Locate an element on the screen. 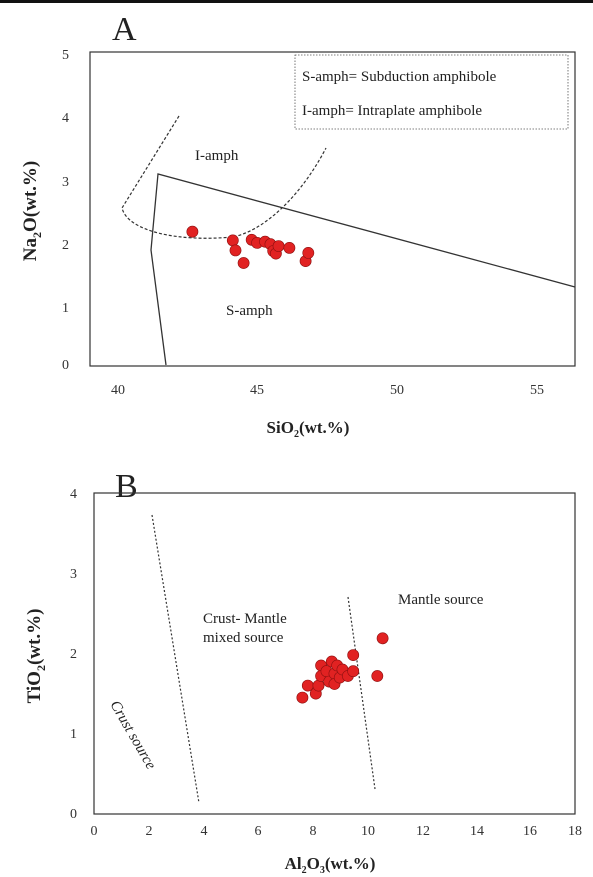 Image resolution: width=593 pixels, height=877 pixels. i-amph-boundary-curve is located at coordinates (224, 177).